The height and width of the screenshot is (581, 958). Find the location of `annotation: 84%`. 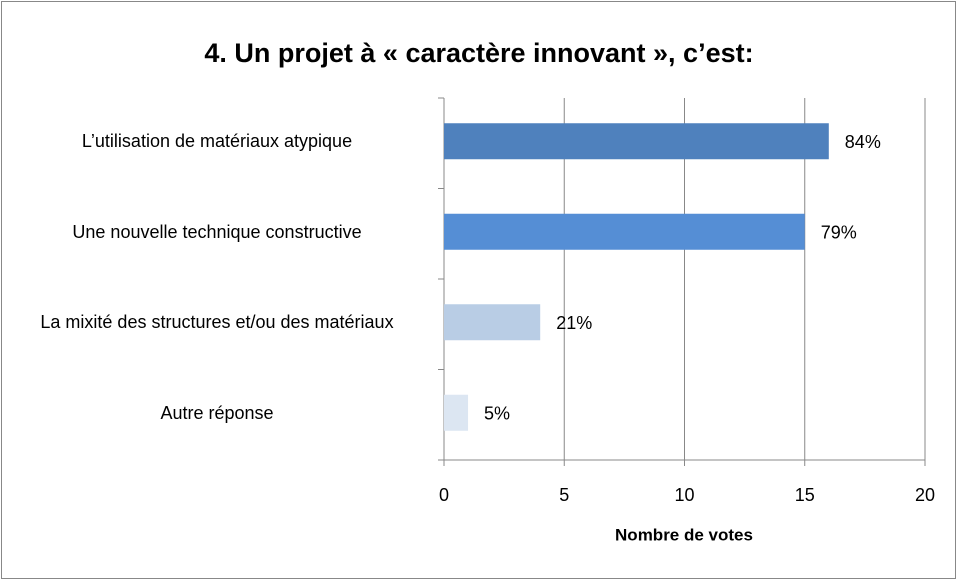

annotation: 84% is located at coordinates (863, 142).